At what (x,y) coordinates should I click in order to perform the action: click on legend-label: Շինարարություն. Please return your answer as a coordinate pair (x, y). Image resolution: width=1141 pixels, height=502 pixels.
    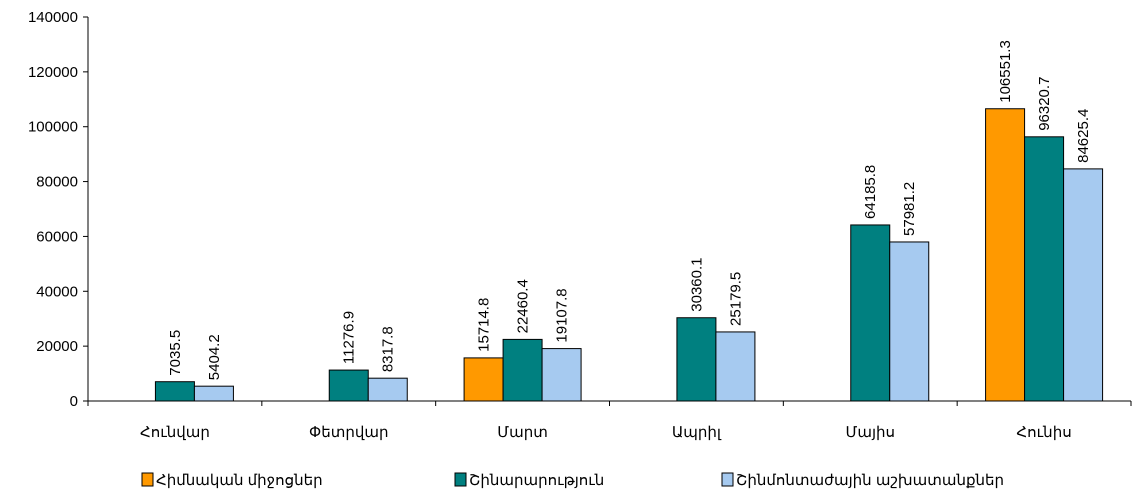
    Looking at the image, I should click on (536, 480).